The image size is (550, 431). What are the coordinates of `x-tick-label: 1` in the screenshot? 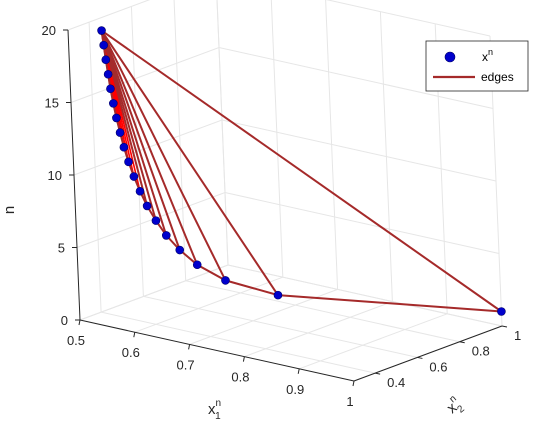 It's located at (349, 401).